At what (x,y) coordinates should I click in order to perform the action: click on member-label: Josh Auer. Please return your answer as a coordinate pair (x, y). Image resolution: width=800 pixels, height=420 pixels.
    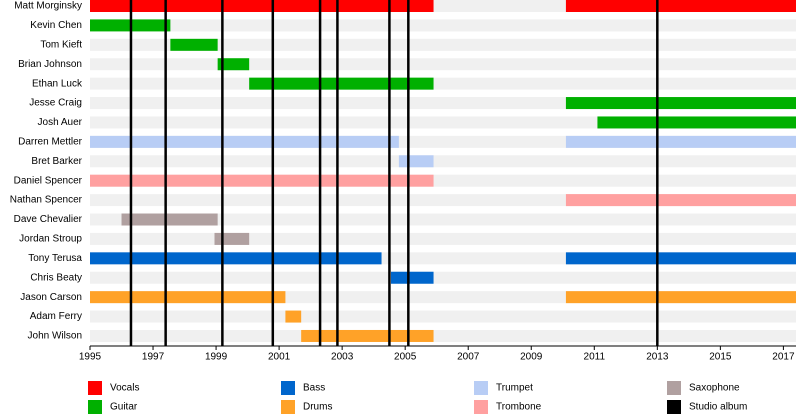
    Looking at the image, I should click on (60, 122).